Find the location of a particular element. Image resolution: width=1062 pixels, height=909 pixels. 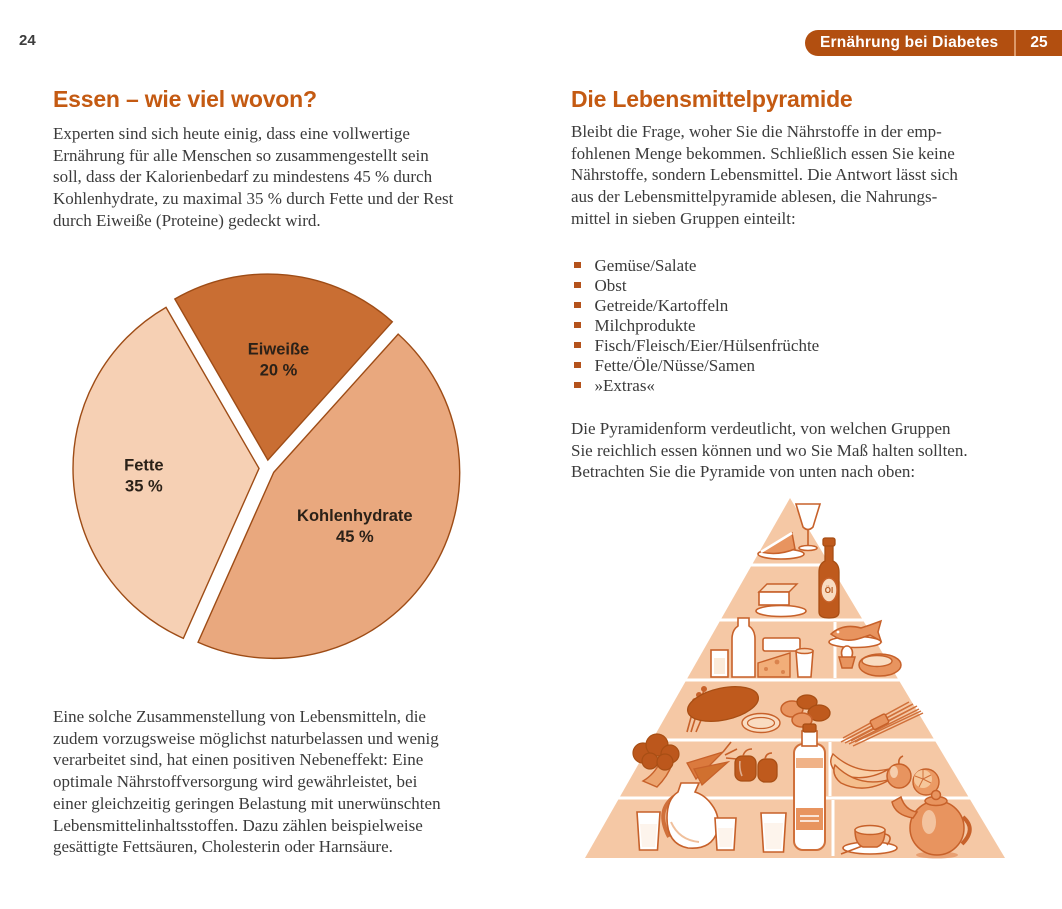

orange-icon is located at coordinates (926, 782).